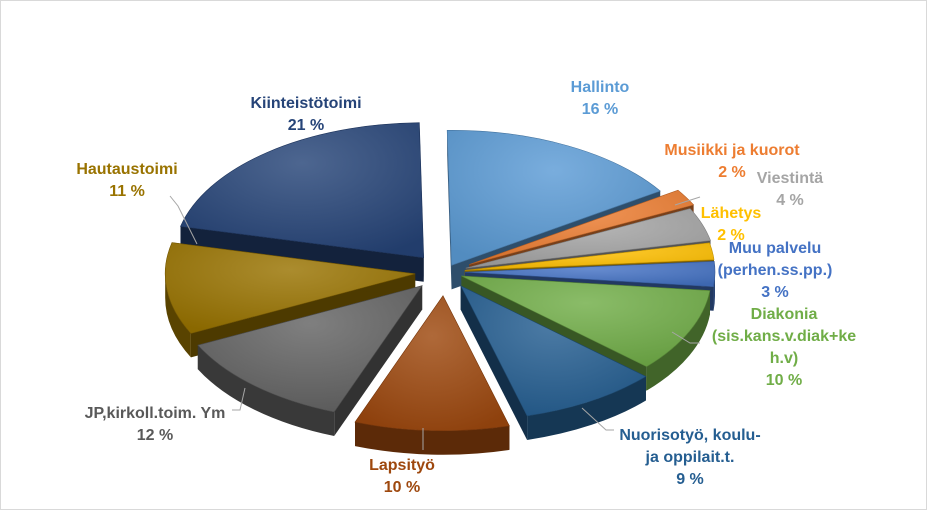 The width and height of the screenshot is (927, 510). Describe the element at coordinates (305, 114) in the screenshot. I see `slice-label: Kiinteistötoimi 21 %` at that location.